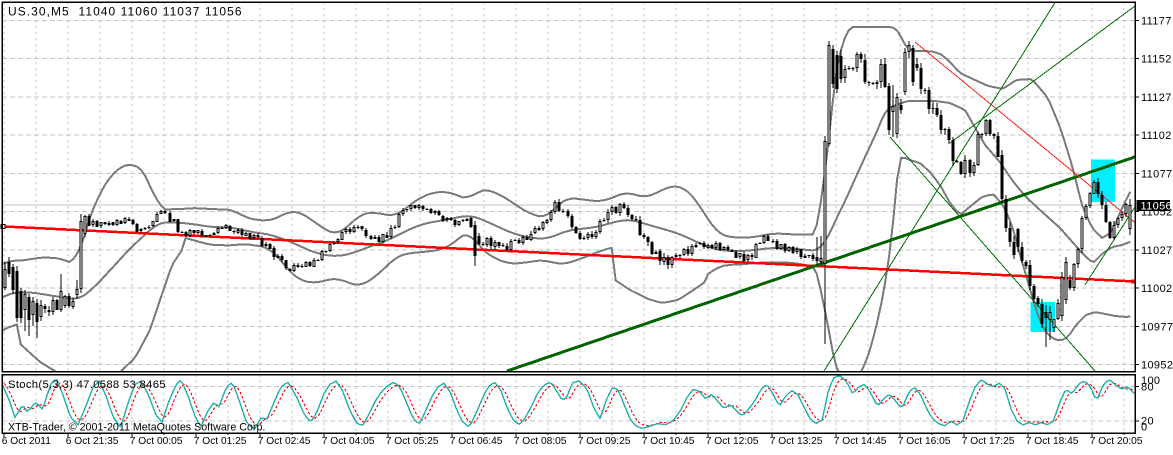 The height and width of the screenshot is (455, 1173). I want to click on svg-text: 11002, so click(1157, 289).